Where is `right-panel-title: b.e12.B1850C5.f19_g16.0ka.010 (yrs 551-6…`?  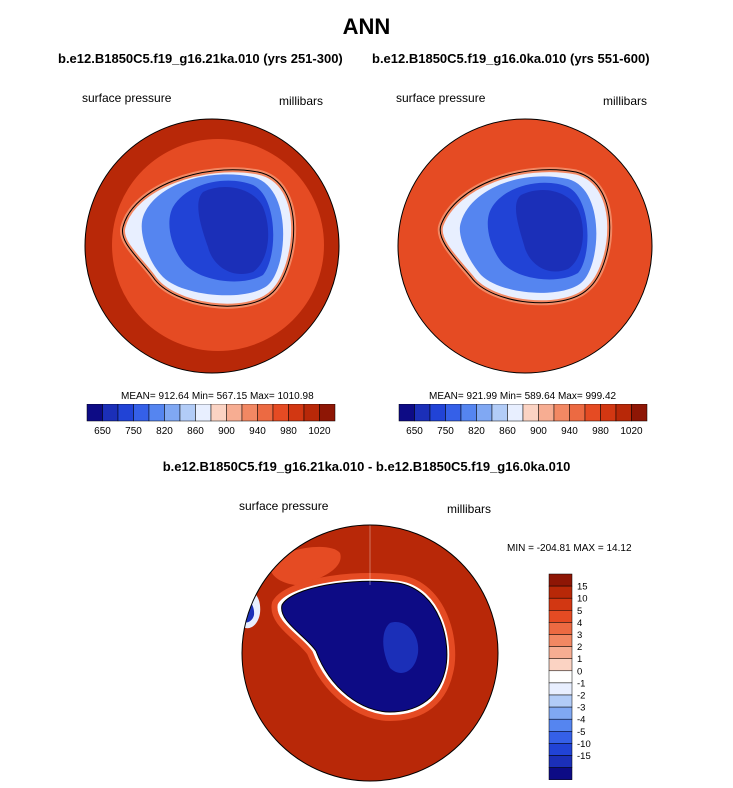 right-panel-title: b.e12.B1850C5.f19_g16.0ka.010 (yrs 551-6… is located at coordinates (511, 58).